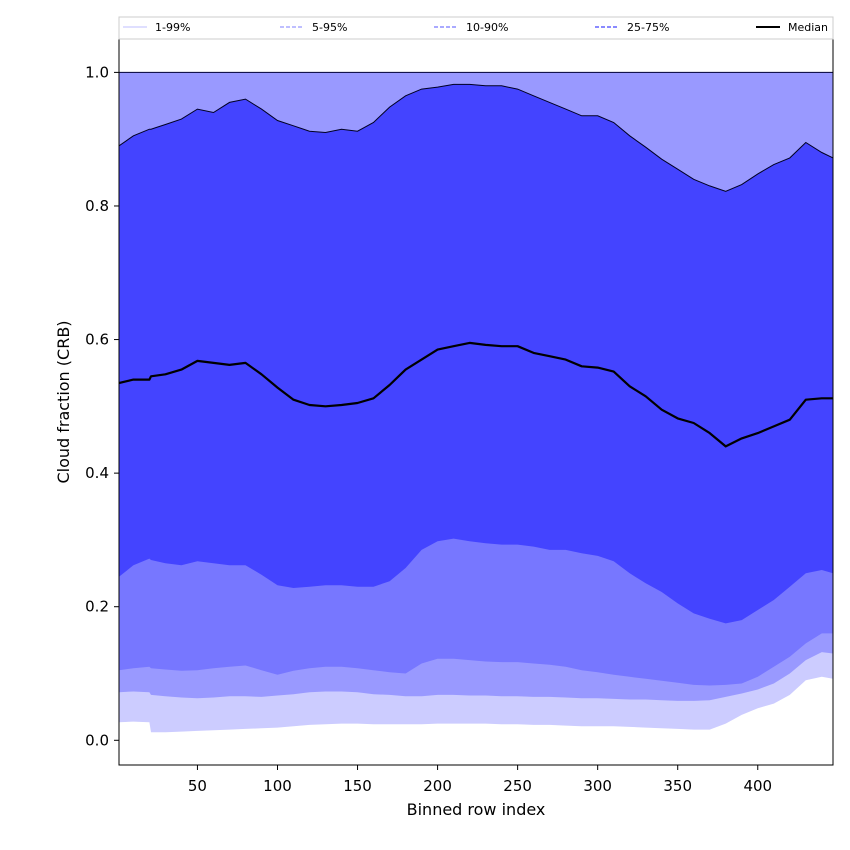 This screenshot has height=850, width=850. Describe the element at coordinates (476, 137) in the screenshot. I see `upper-percentile-line` at that location.